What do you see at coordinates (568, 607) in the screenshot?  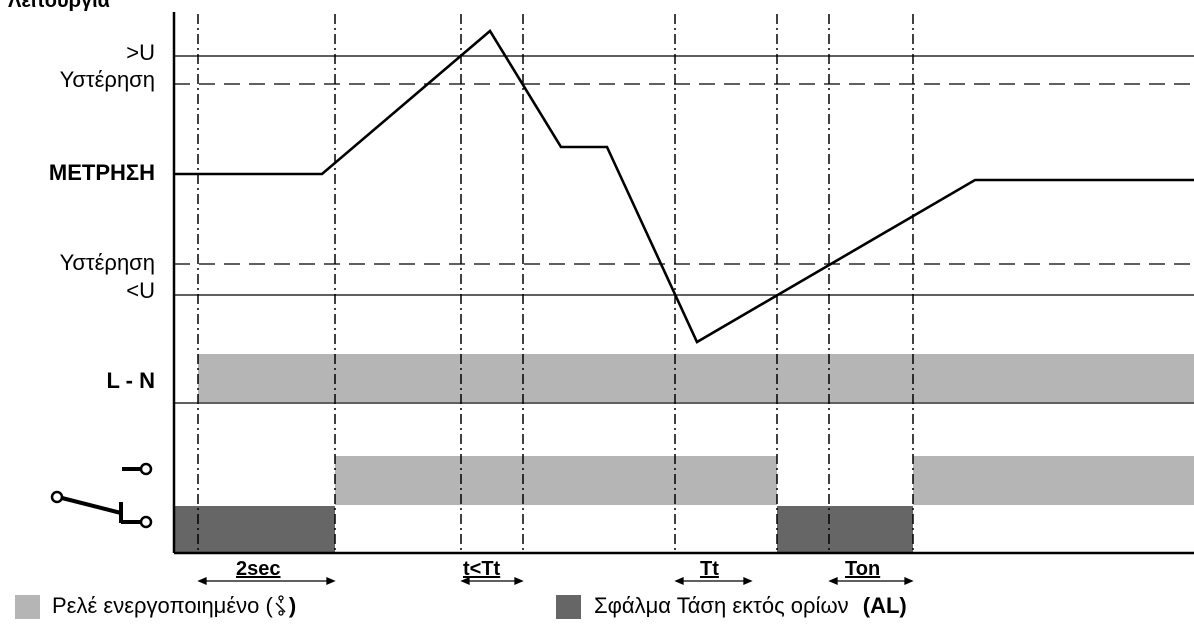 I see `legend-swatch-fault` at bounding box center [568, 607].